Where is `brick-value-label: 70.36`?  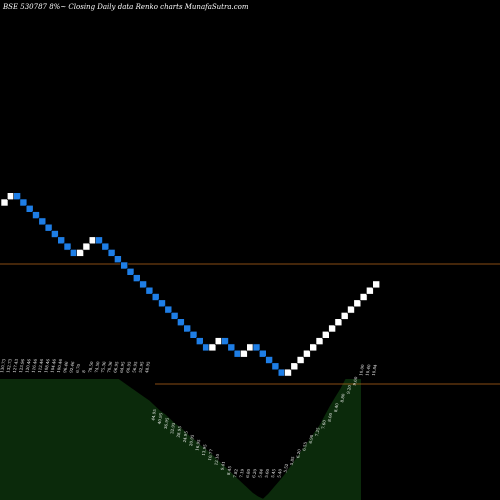
brick-value-label: 70.36 is located at coordinates (109, 367).